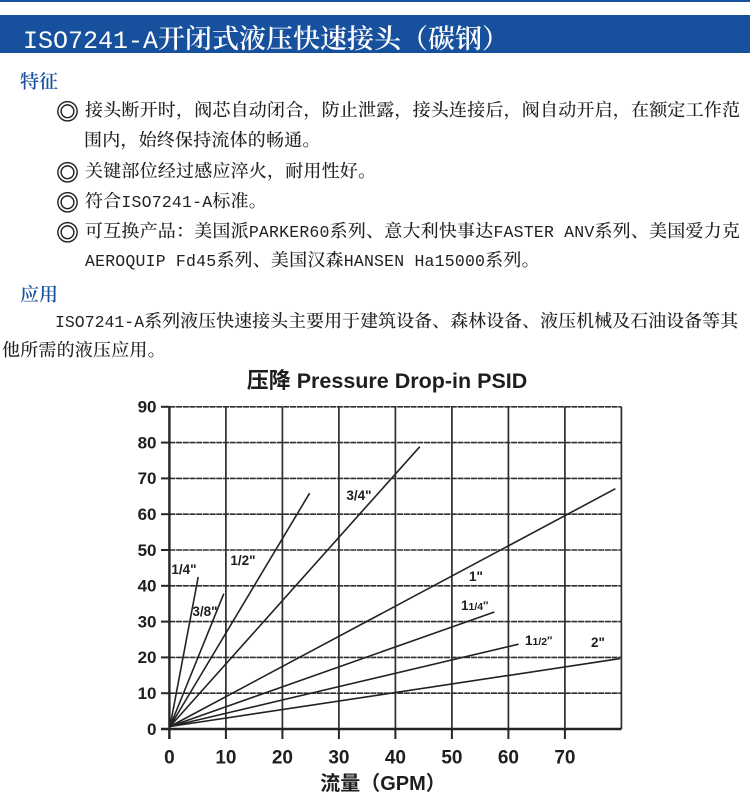 The image size is (750, 812). Describe the element at coordinates (598, 642) in the screenshot. I see `svg-text: 2"` at that location.